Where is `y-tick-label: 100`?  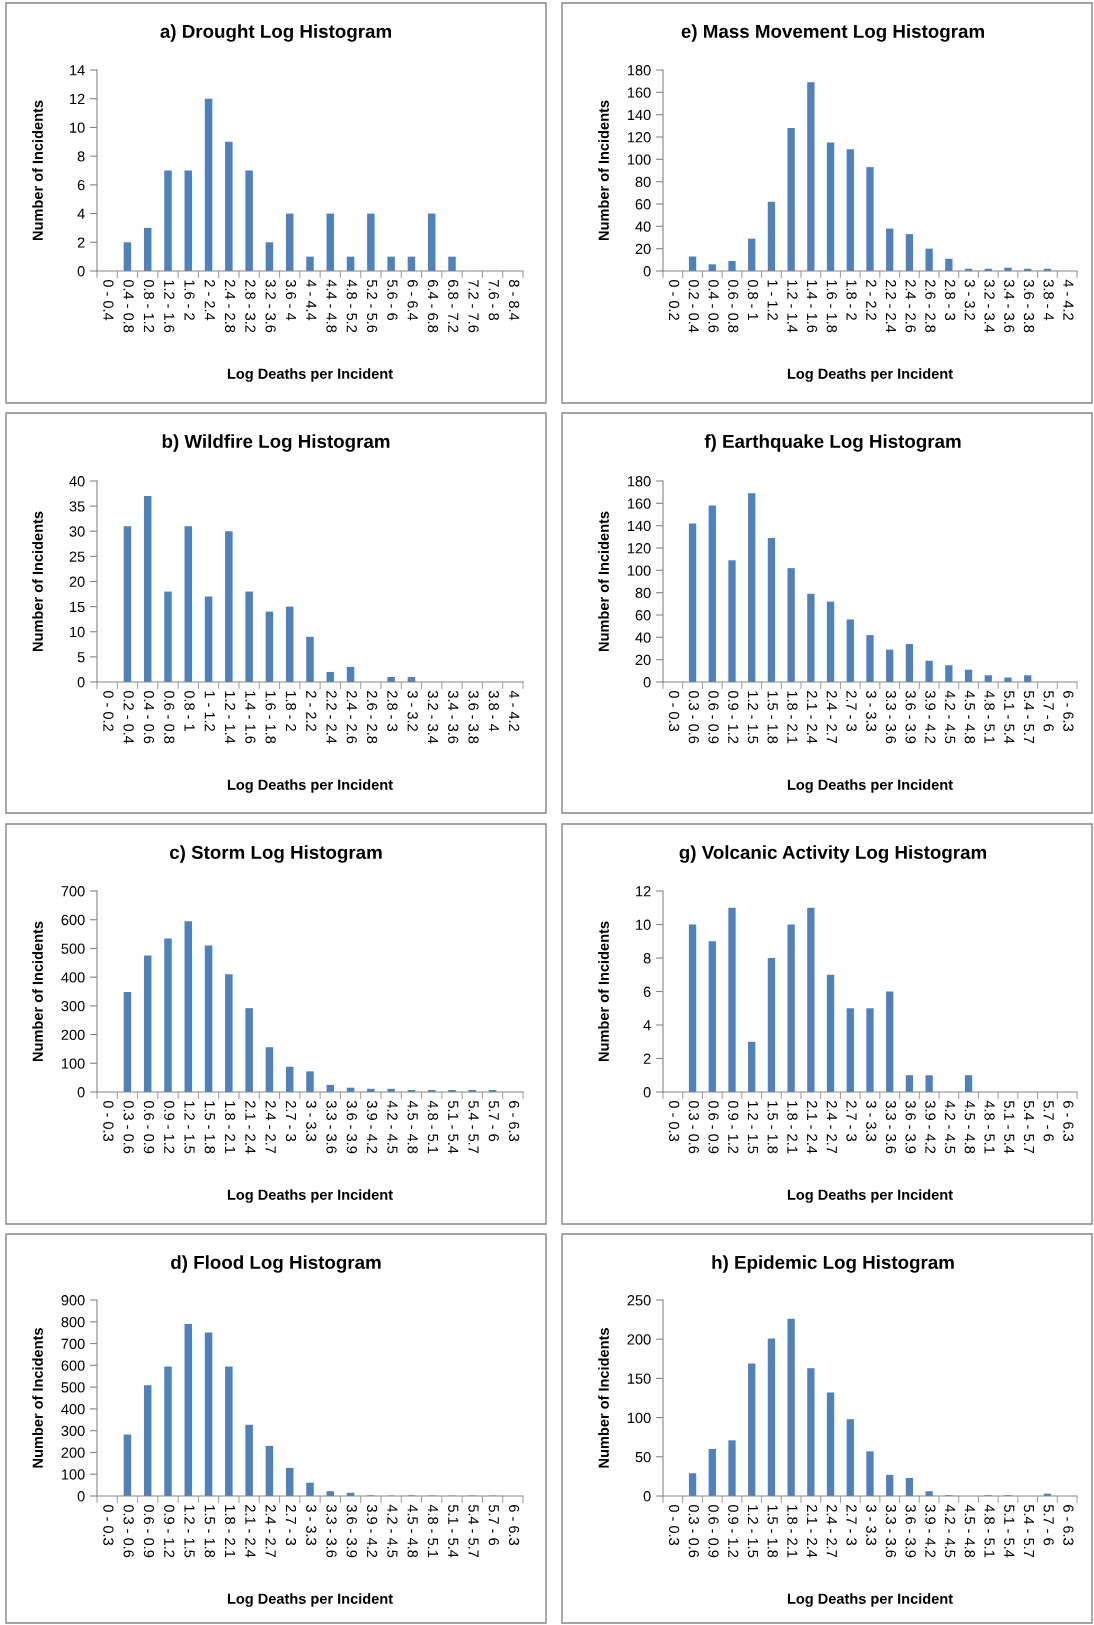
y-tick-label: 100 is located at coordinates (639, 159).